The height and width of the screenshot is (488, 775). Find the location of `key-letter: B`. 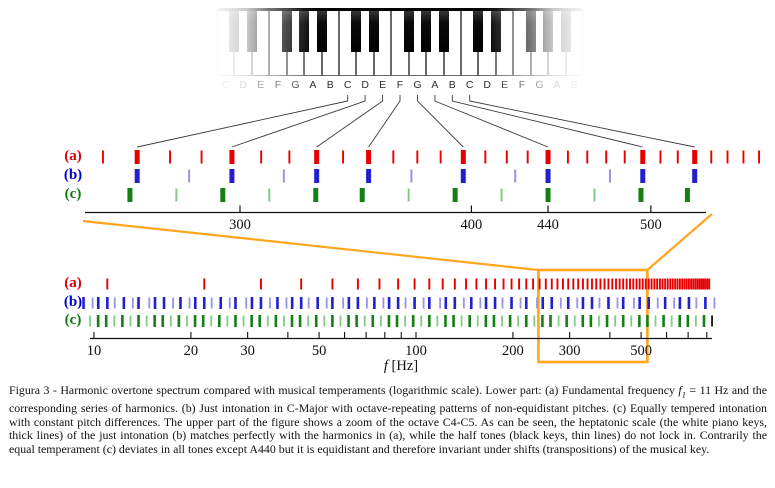

key-letter: B is located at coordinates (574, 85).